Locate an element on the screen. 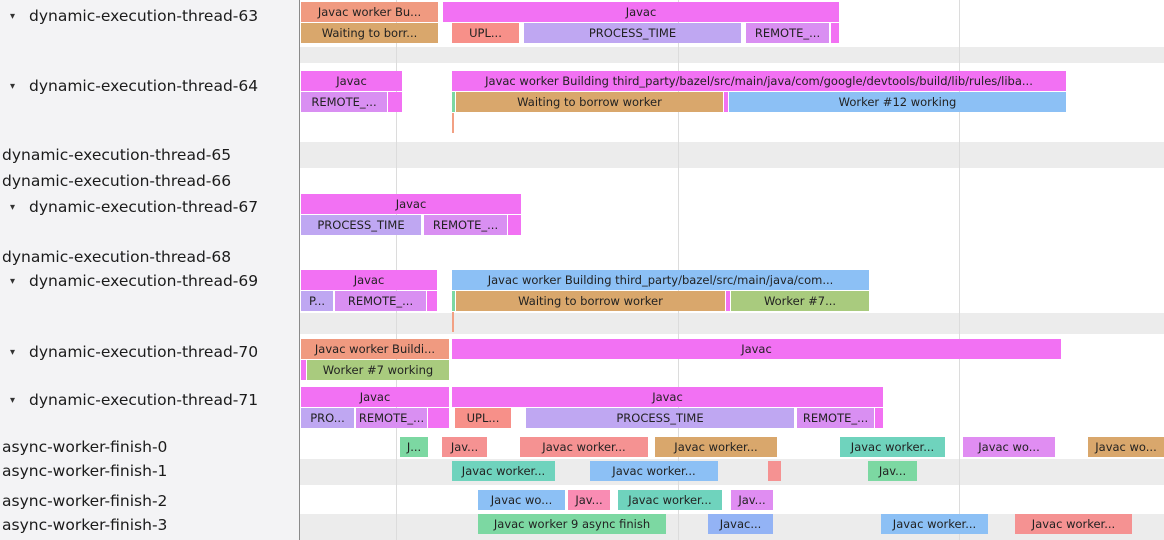  thread-label: dynamic-execution-thread-64 is located at coordinates (144, 86).